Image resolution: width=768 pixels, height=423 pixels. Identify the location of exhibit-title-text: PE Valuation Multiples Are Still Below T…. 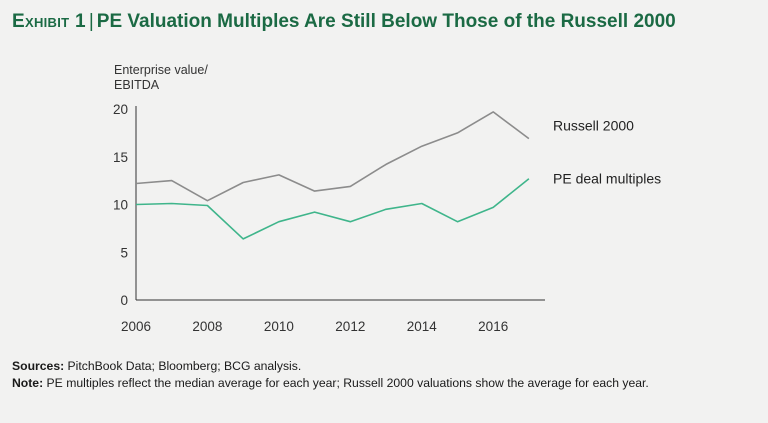
(386, 21).